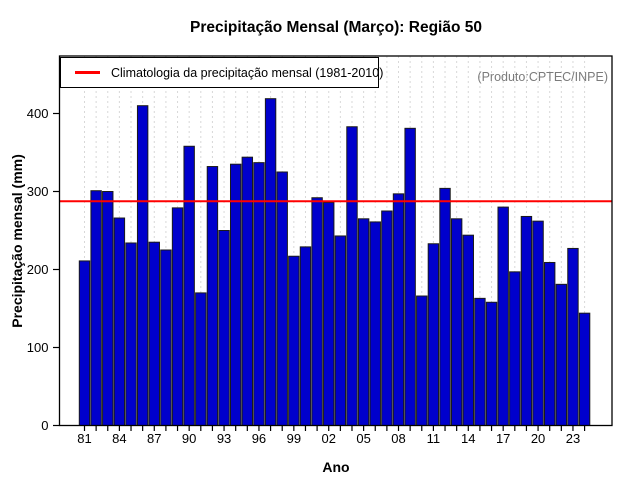 The height and width of the screenshot is (500, 640). What do you see at coordinates (44, 425) in the screenshot?
I see `svg-text: 0` at bounding box center [44, 425].